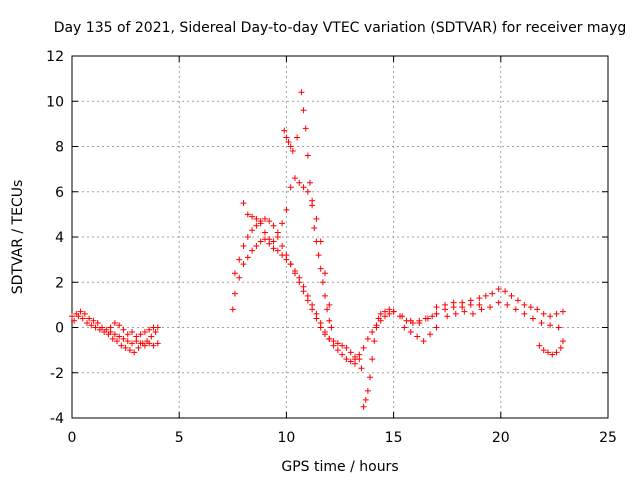  What do you see at coordinates (608, 438) in the screenshot?
I see `x-tick-label: 25` at bounding box center [608, 438].